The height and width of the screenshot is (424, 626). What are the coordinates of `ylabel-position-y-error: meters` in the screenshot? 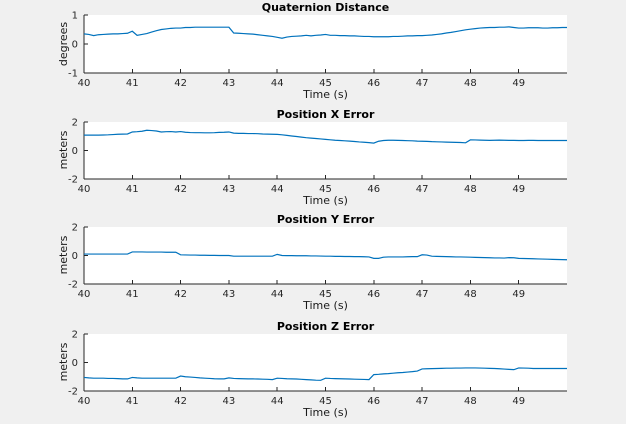 It's located at (63, 255).